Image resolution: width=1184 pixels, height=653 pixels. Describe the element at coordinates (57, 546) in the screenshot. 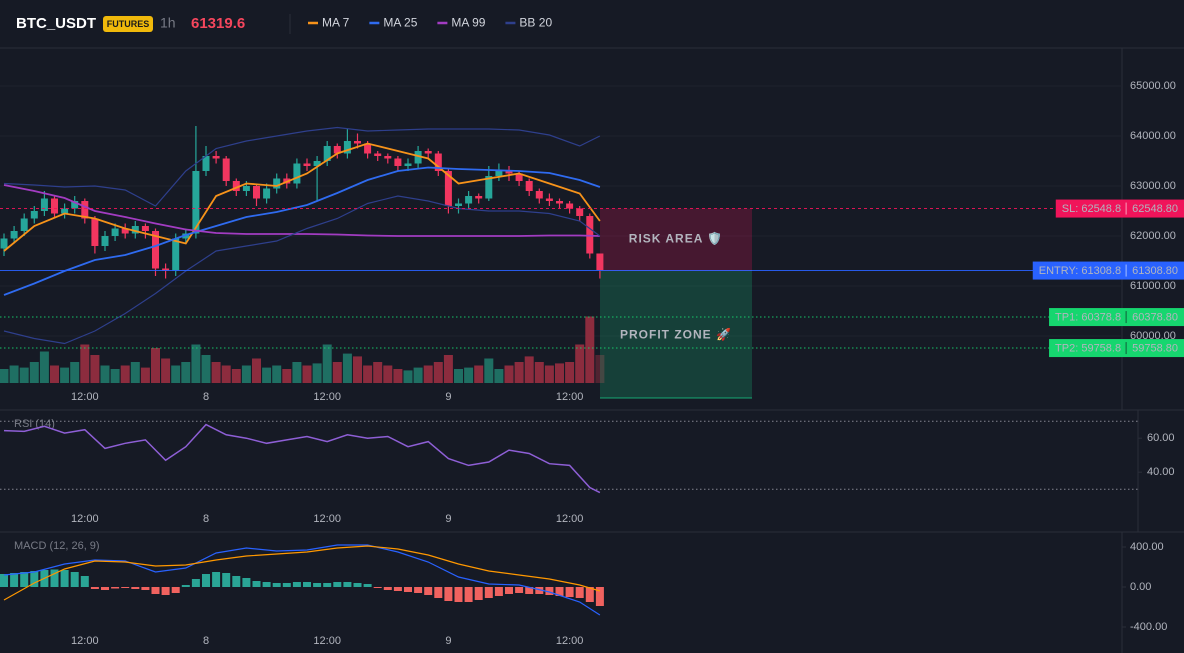

I see `panel-label: MACD (12, 26, 9)` at that location.